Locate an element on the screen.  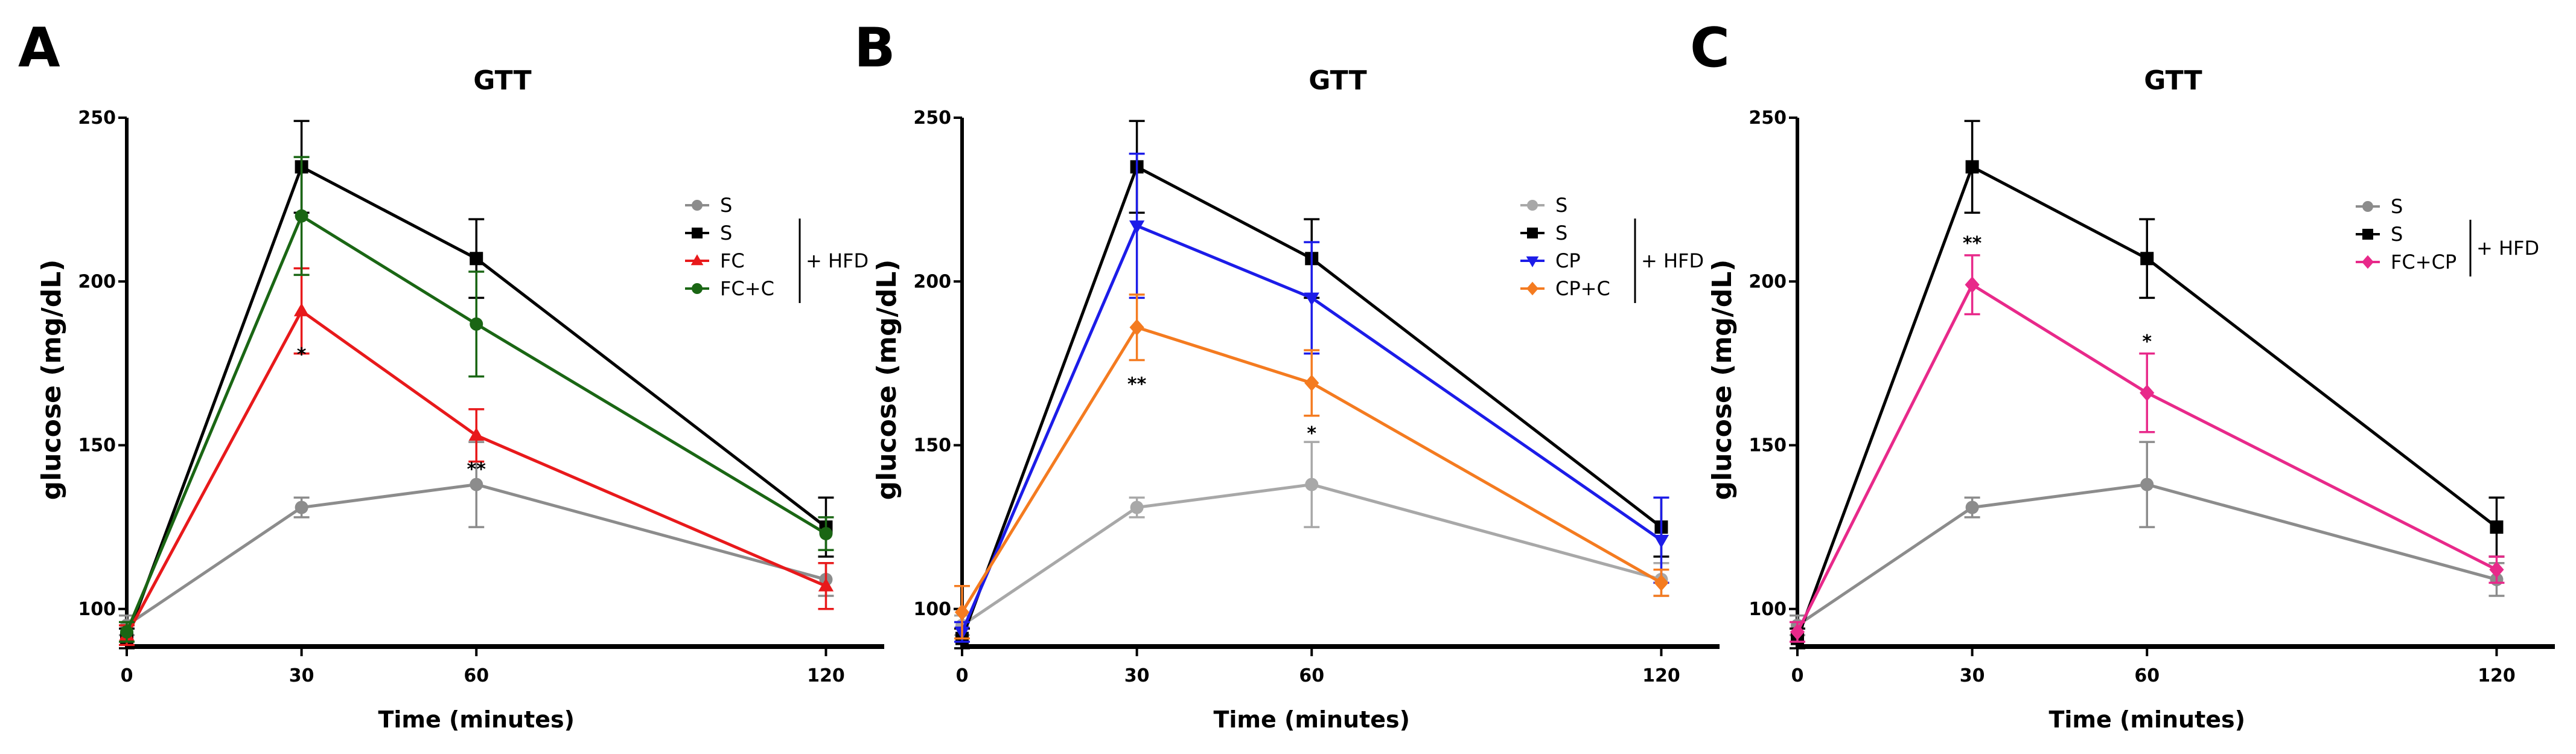
chart-title: GTT is located at coordinates (2173, 80).